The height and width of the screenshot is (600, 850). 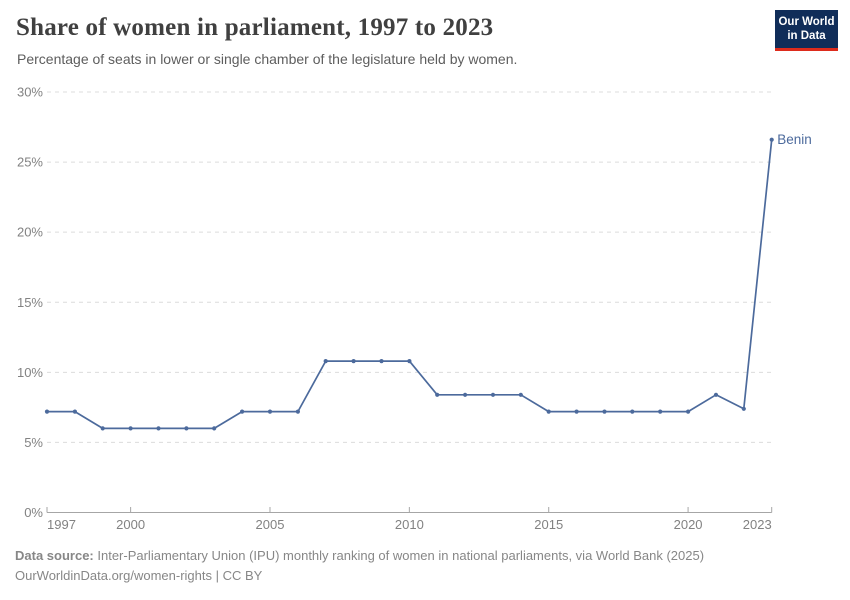 I want to click on data-point-2020, so click(x=688, y=411).